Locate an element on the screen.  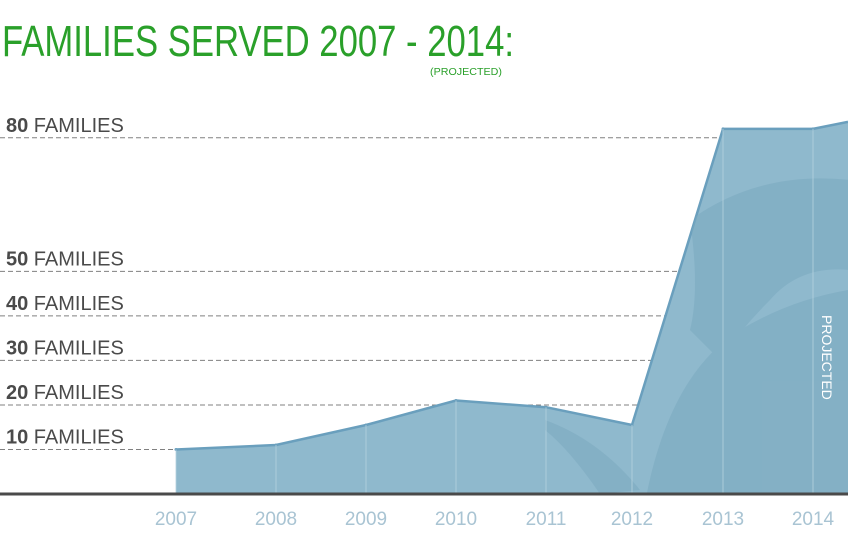
x-tick-label: 2008 is located at coordinates (276, 519).